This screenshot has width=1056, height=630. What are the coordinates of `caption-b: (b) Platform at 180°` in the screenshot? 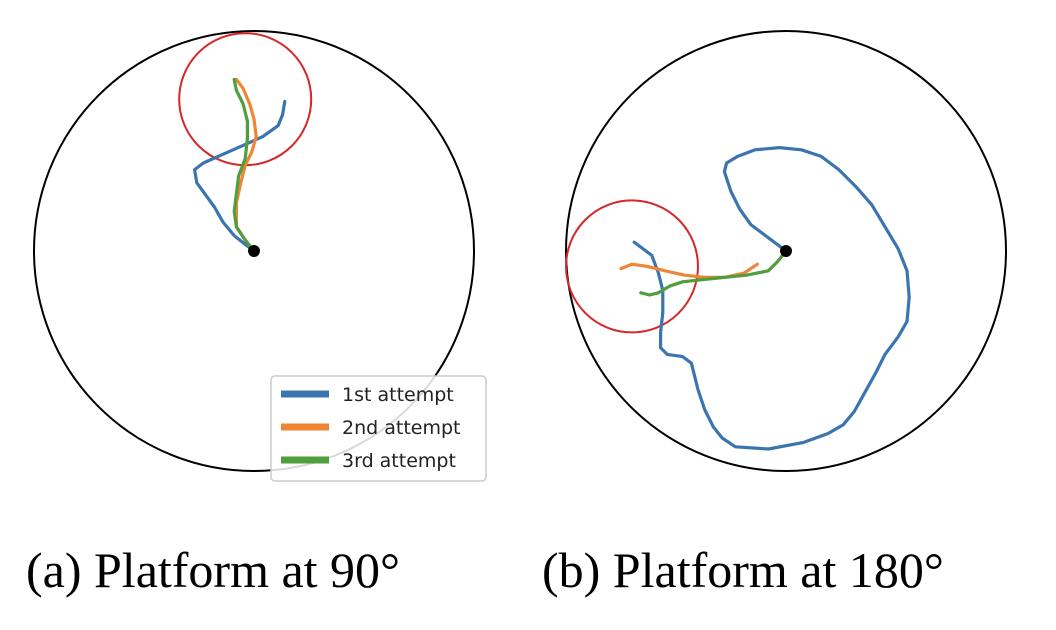 It's located at (743, 570).